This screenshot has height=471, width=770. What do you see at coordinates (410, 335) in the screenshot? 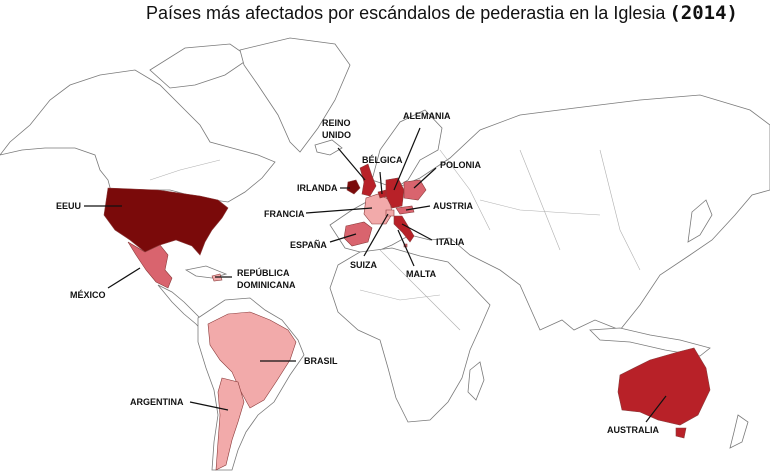
I see `land-africa` at bounding box center [410, 335].